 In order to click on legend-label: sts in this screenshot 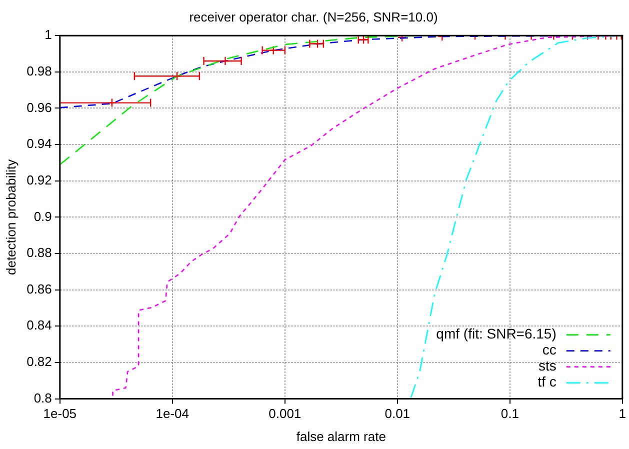, I will do `click(547, 366)`.